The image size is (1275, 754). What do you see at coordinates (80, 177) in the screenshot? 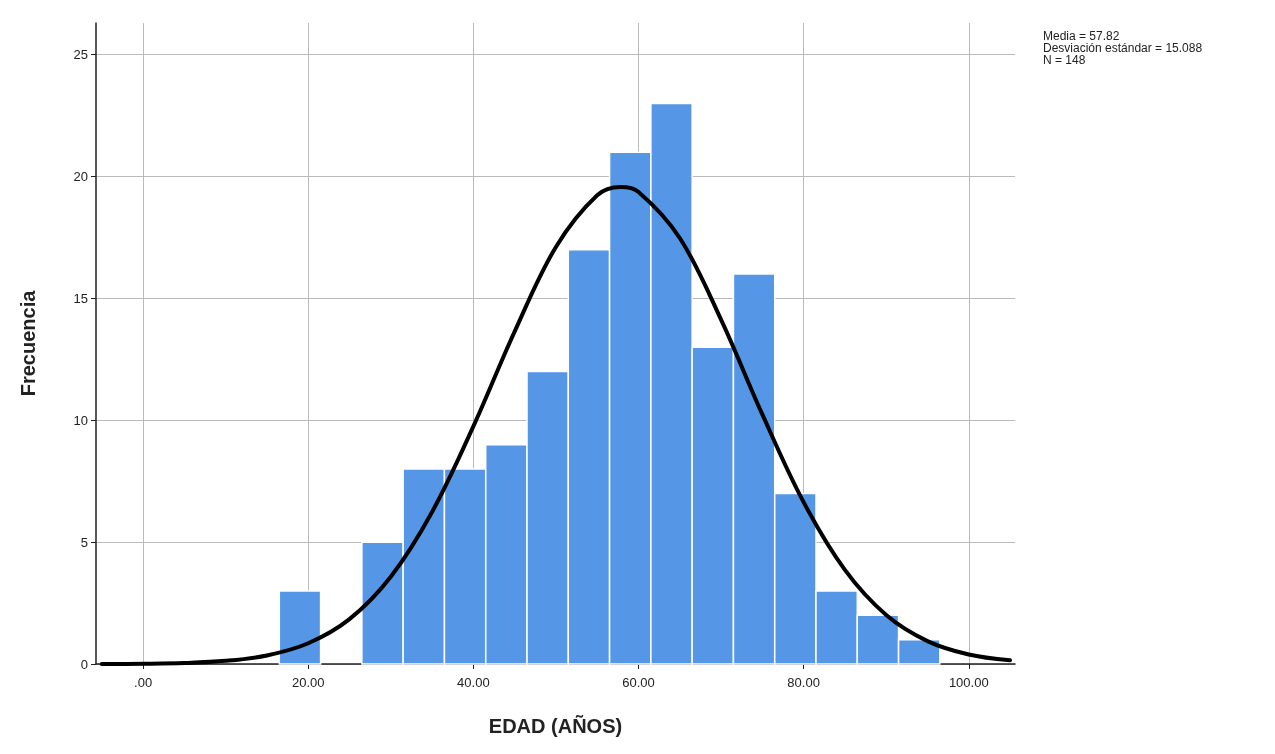
I see `y-tick-label: 20` at bounding box center [80, 177].